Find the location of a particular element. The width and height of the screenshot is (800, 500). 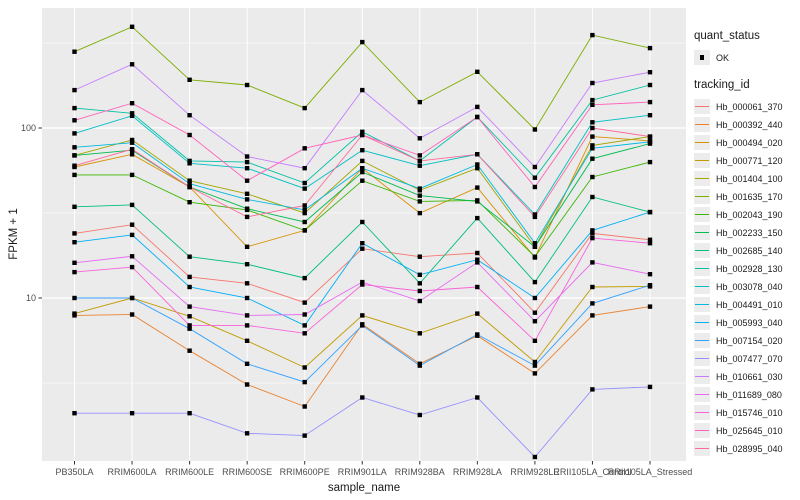

legend-item-label: Hb_028995_040 is located at coordinates (749, 448).